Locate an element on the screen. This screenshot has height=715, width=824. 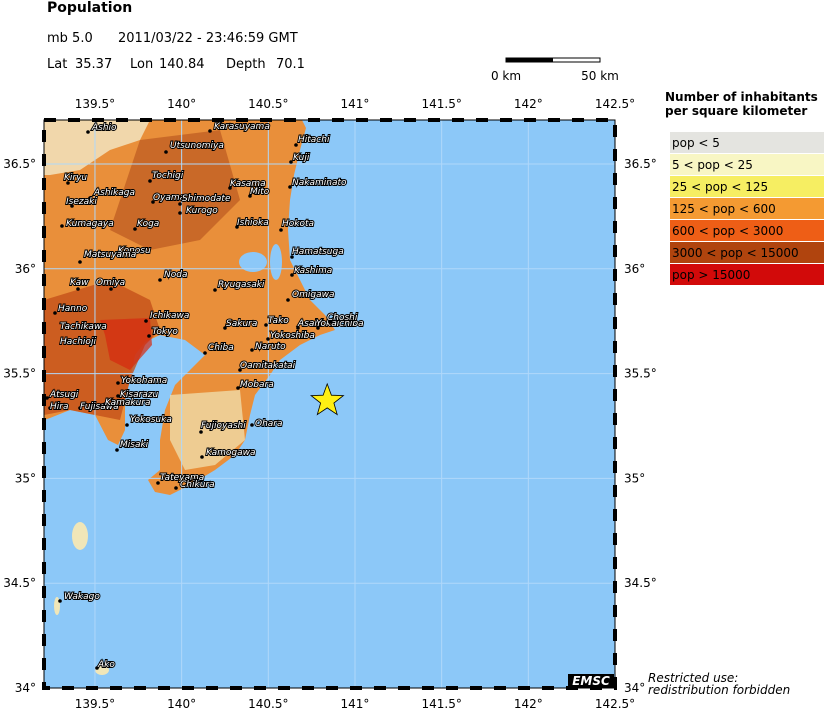
legend-title: per square kilometer is located at coordinates (736, 111).